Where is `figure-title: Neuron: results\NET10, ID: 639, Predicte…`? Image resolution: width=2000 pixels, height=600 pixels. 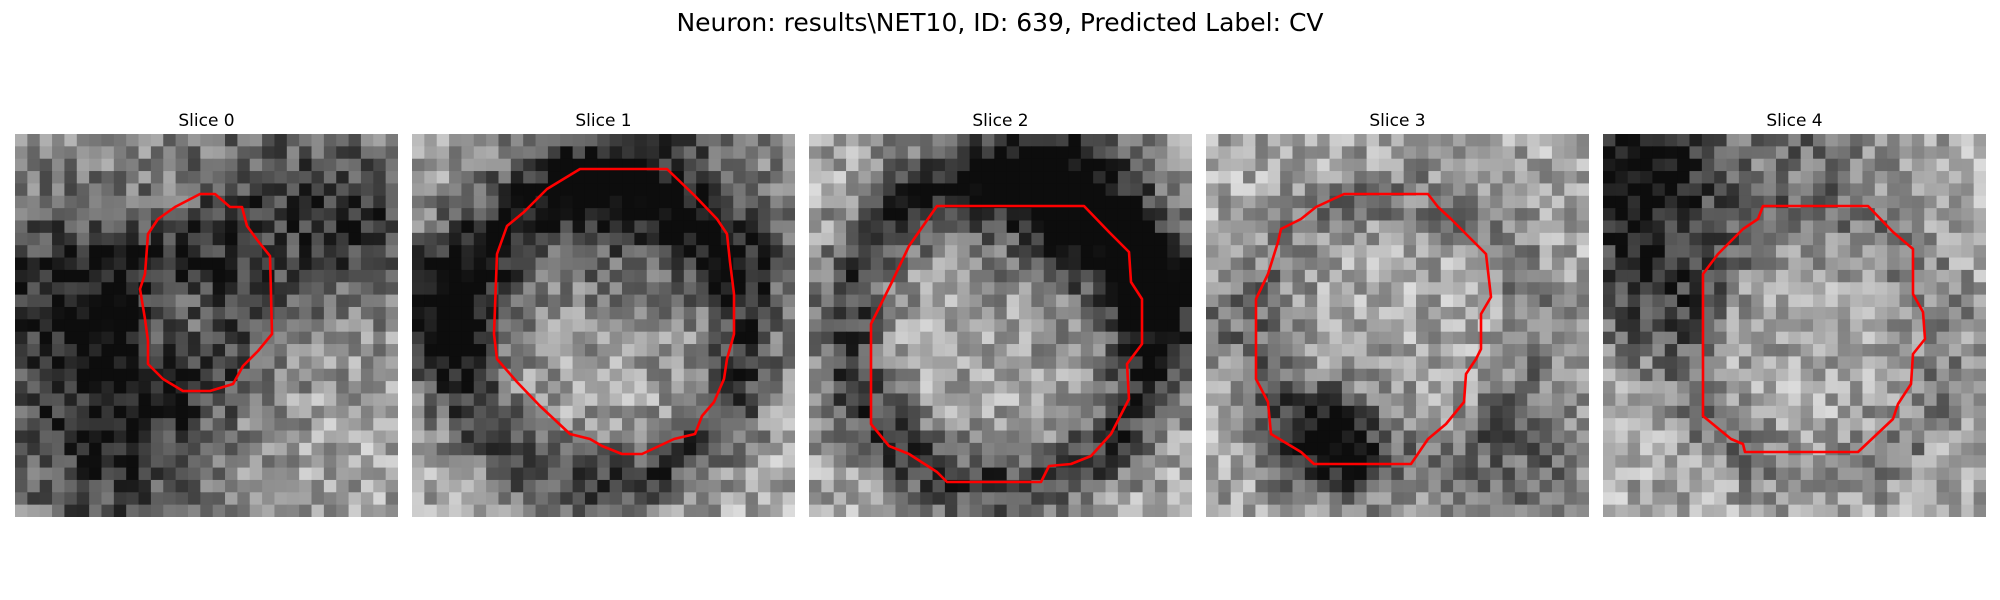 figure-title: Neuron: results\NET10, ID: 639, Predicte… is located at coordinates (1000, 22).